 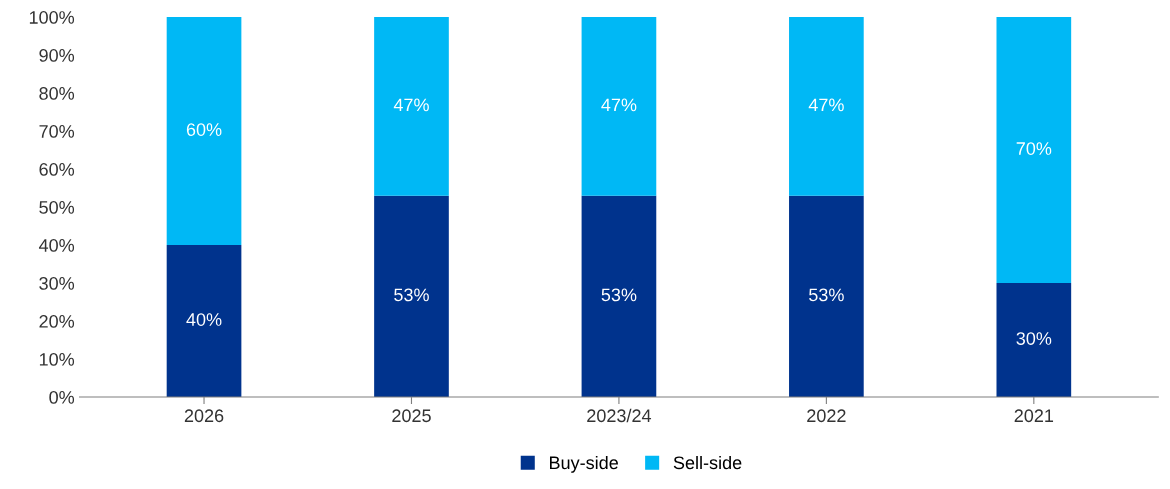 What do you see at coordinates (57, 359) in the screenshot?
I see `y-tick-label: 10%` at bounding box center [57, 359].